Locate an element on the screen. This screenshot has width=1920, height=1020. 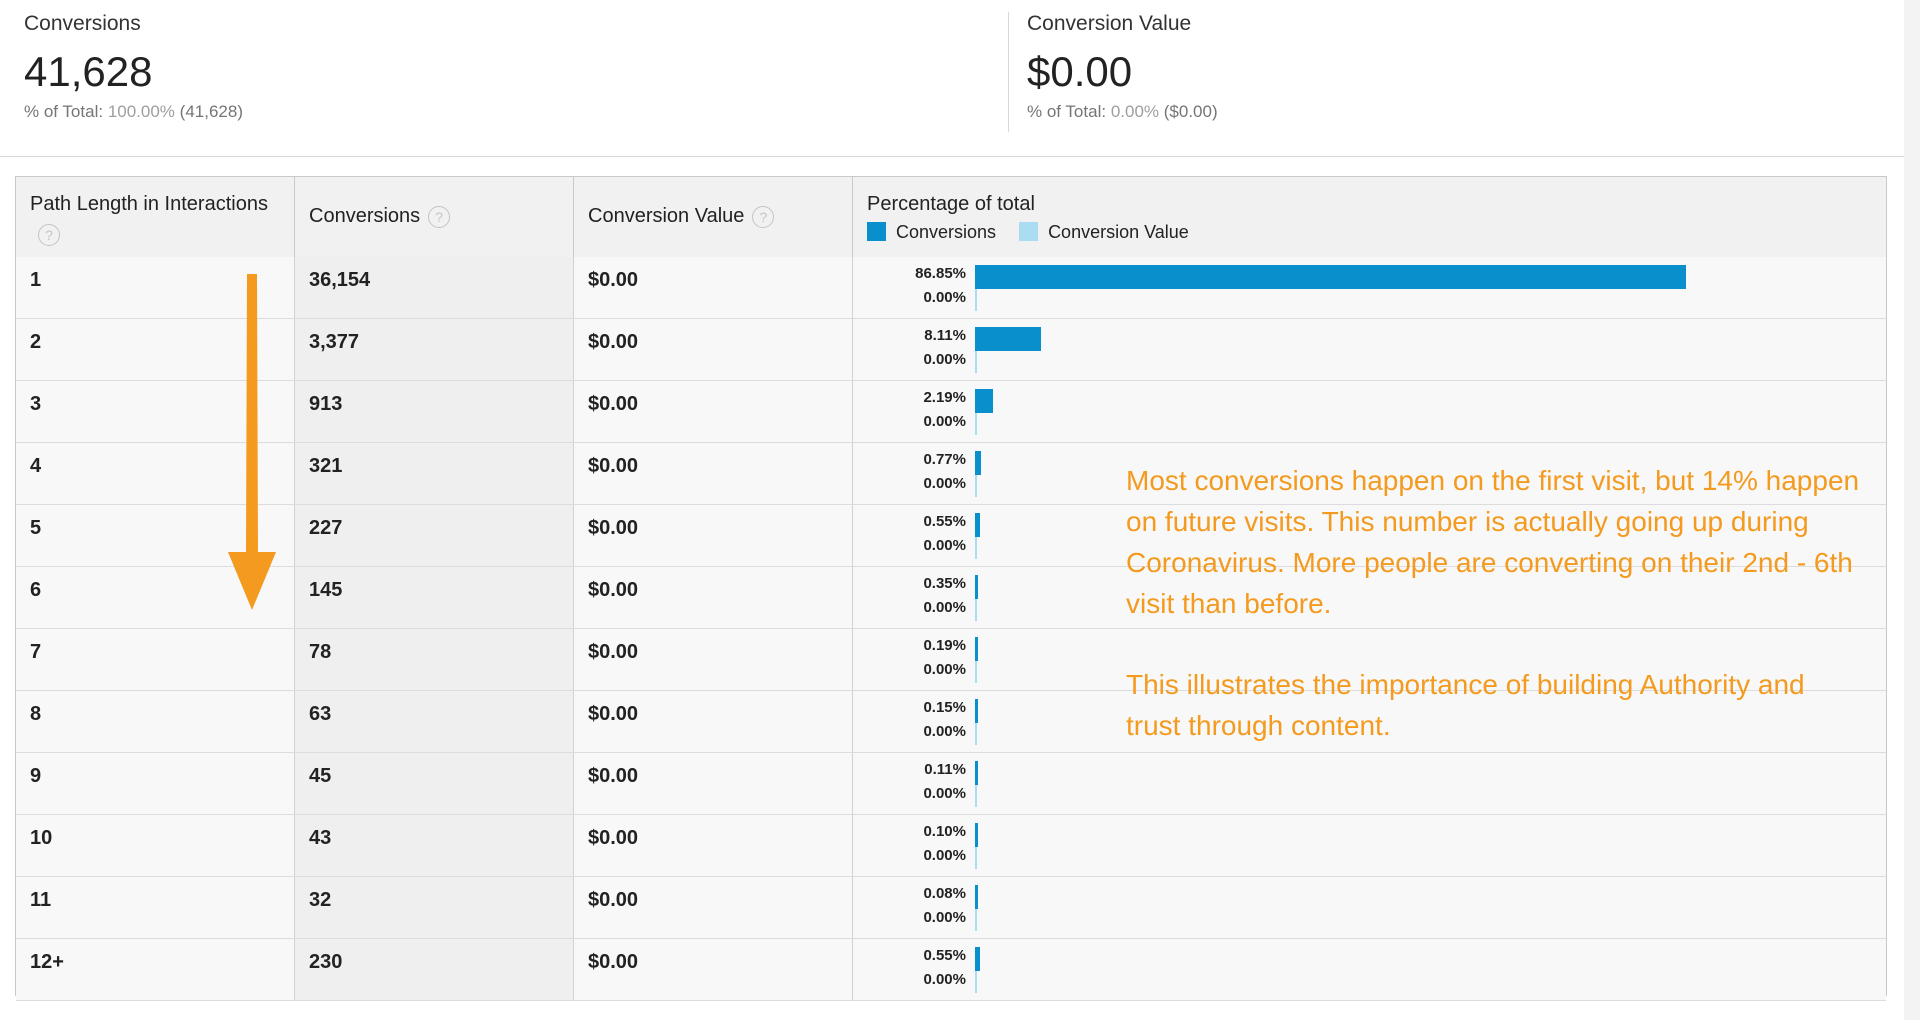
table-row: 11 32 $0.00 0.08% 0.00% is located at coordinates (951, 908).